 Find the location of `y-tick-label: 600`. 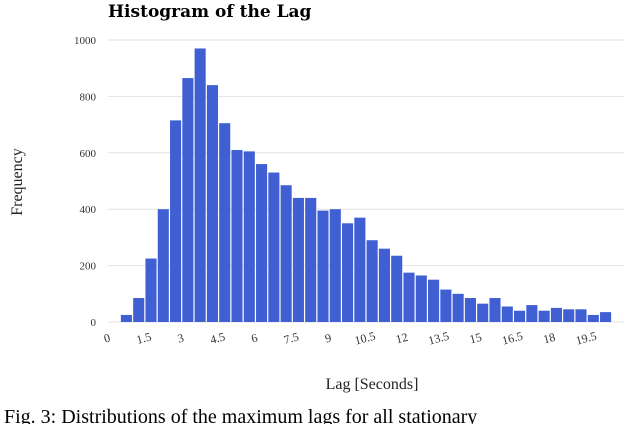

y-tick-label: 600 is located at coordinates (88, 154).